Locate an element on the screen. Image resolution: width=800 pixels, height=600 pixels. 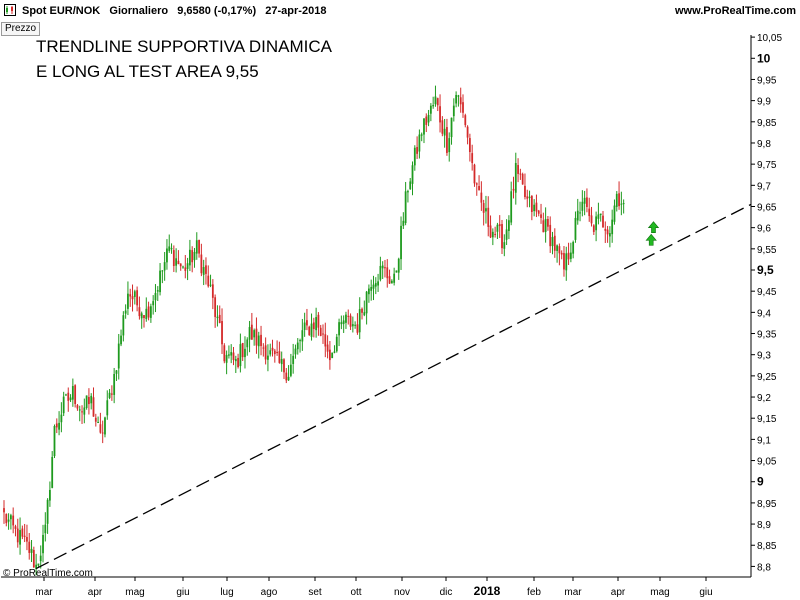
y-tick-label: 9,6 is located at coordinates (764, 229).